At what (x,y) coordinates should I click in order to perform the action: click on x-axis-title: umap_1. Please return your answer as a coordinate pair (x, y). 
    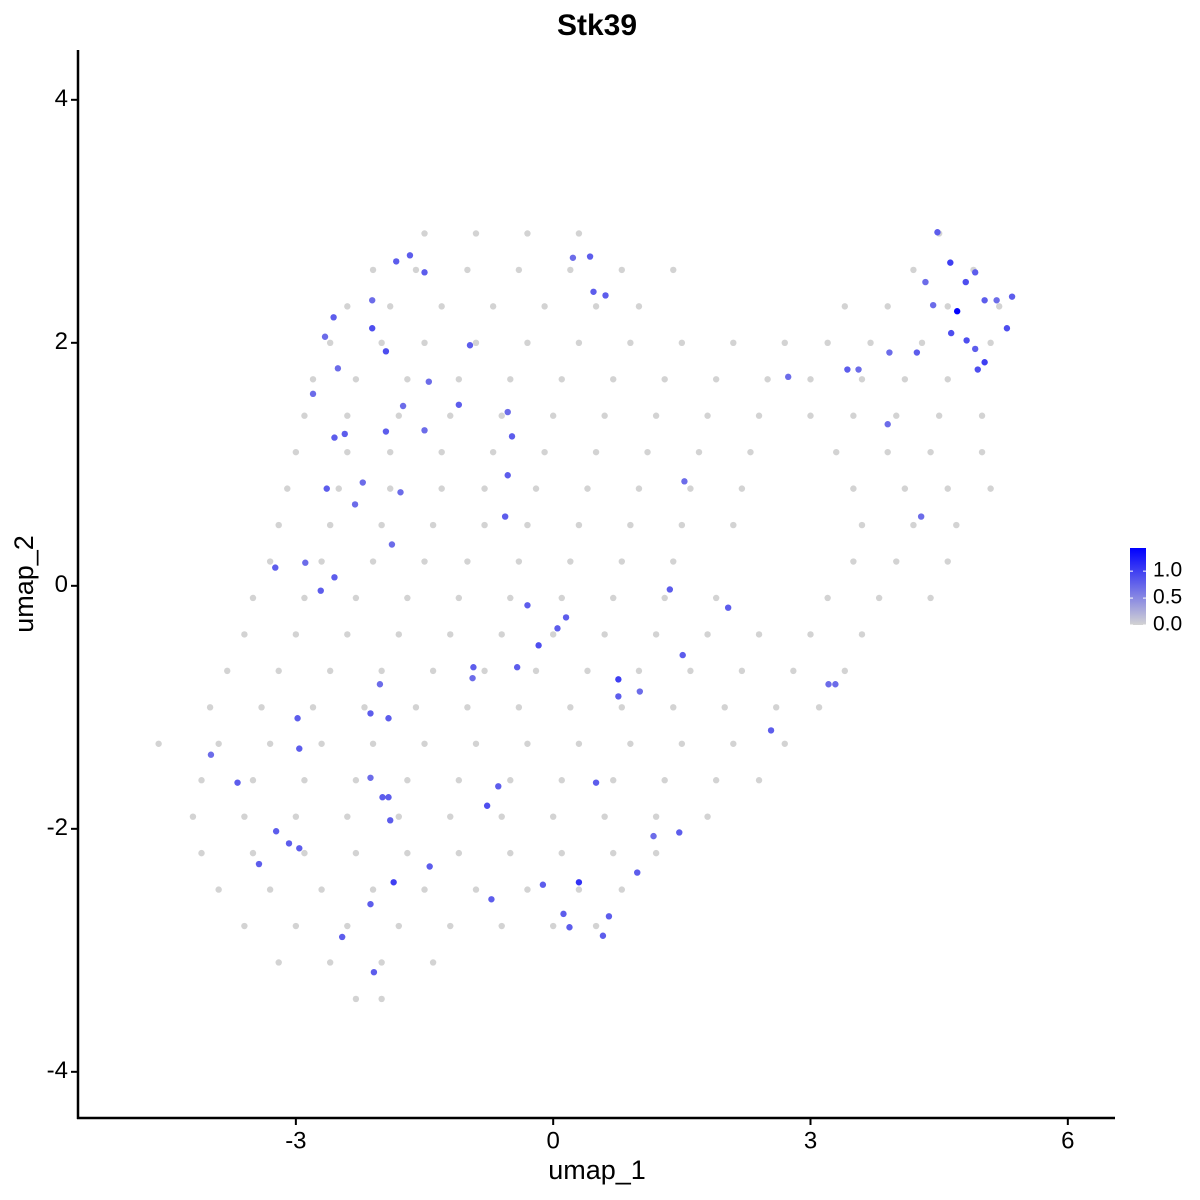
    Looking at the image, I should click on (597, 1170).